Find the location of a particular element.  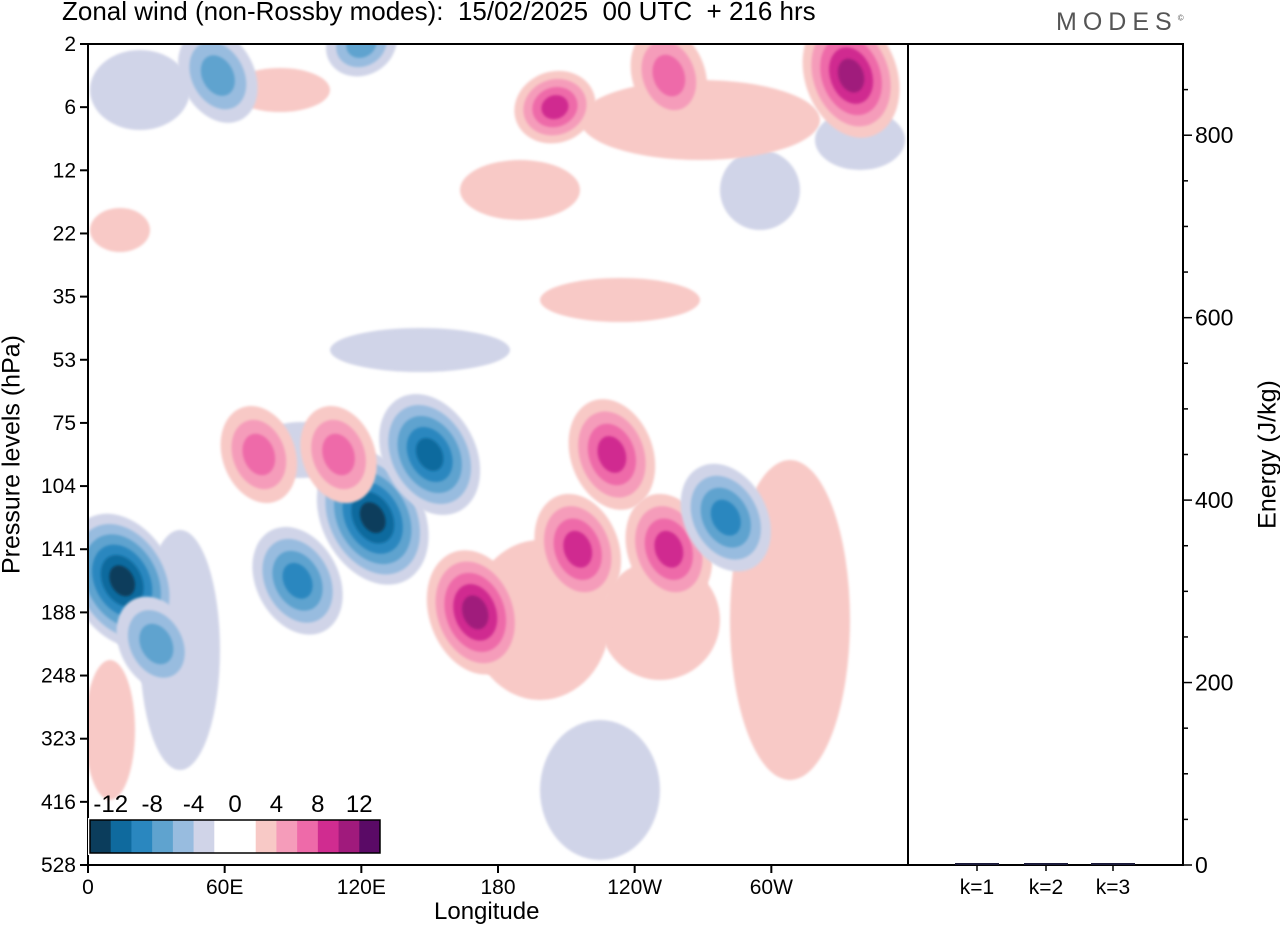

colorbar: -12 -8 -4 0 4 8 12 is located at coordinates (235, 823).